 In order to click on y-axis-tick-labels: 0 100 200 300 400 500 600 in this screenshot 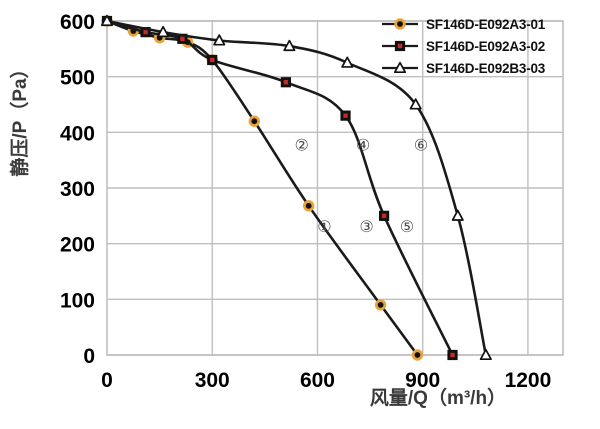, I will do `click(77, 189)`.